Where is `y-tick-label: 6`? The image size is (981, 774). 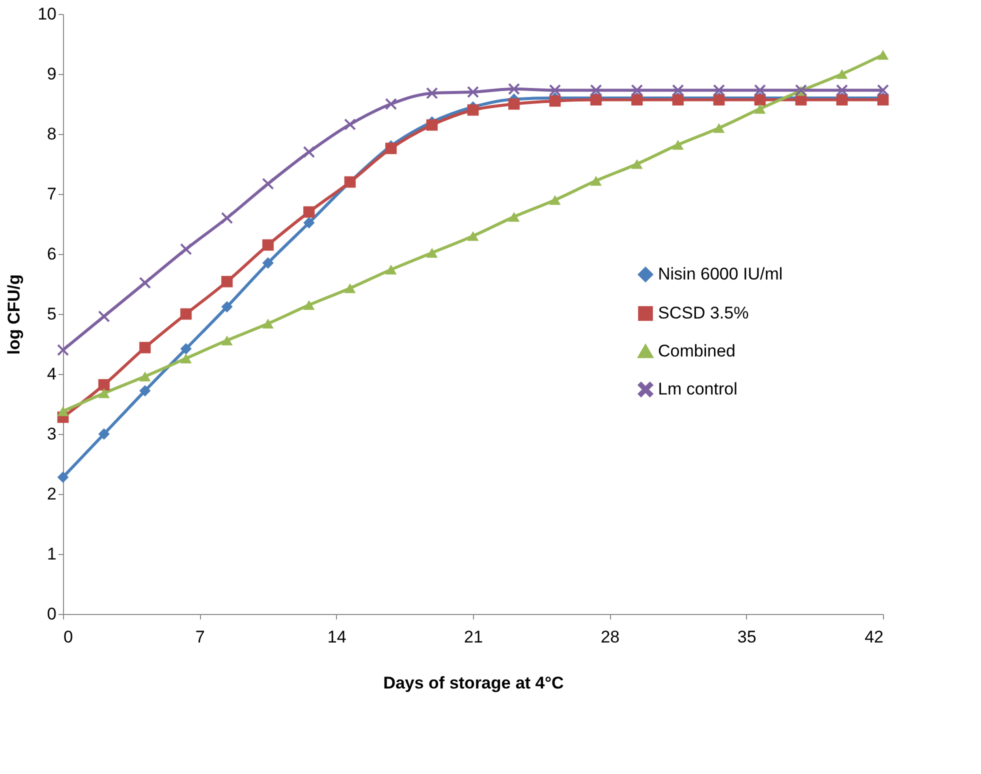 y-tick-label: 6 is located at coordinates (51, 254).